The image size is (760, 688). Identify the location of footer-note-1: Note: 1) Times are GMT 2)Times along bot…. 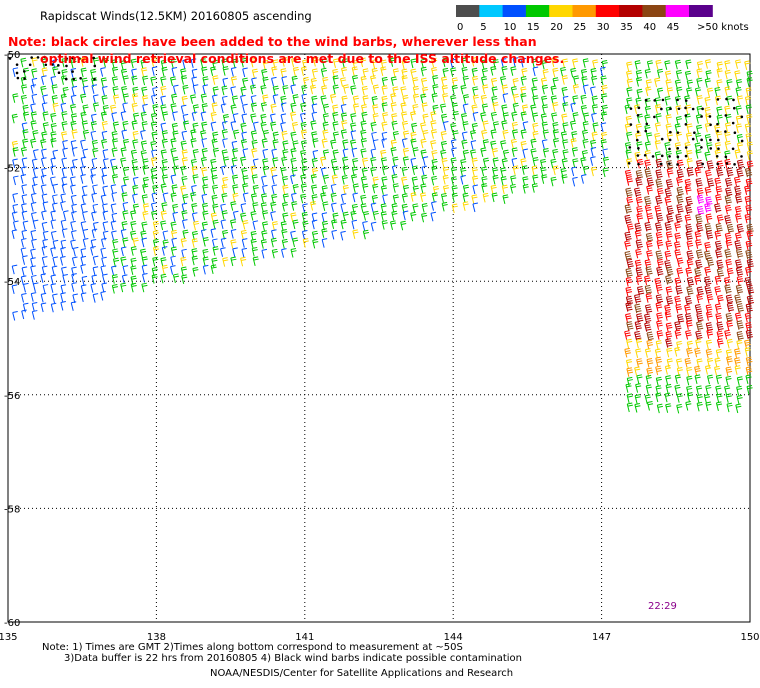
(252, 647).